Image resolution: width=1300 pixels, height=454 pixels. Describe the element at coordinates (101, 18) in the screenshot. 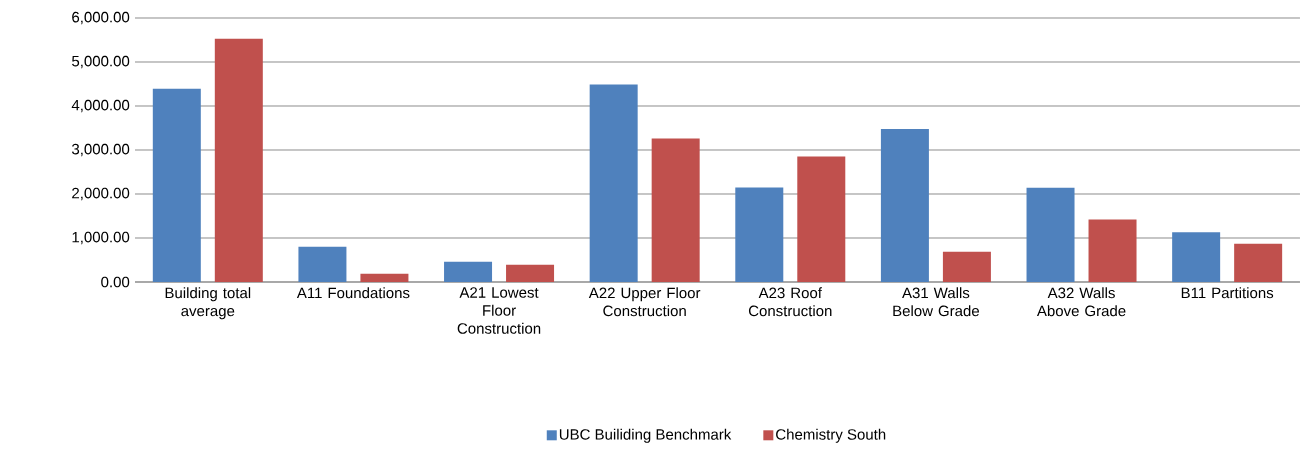

I see `y-tick-label: 6,000.00` at that location.